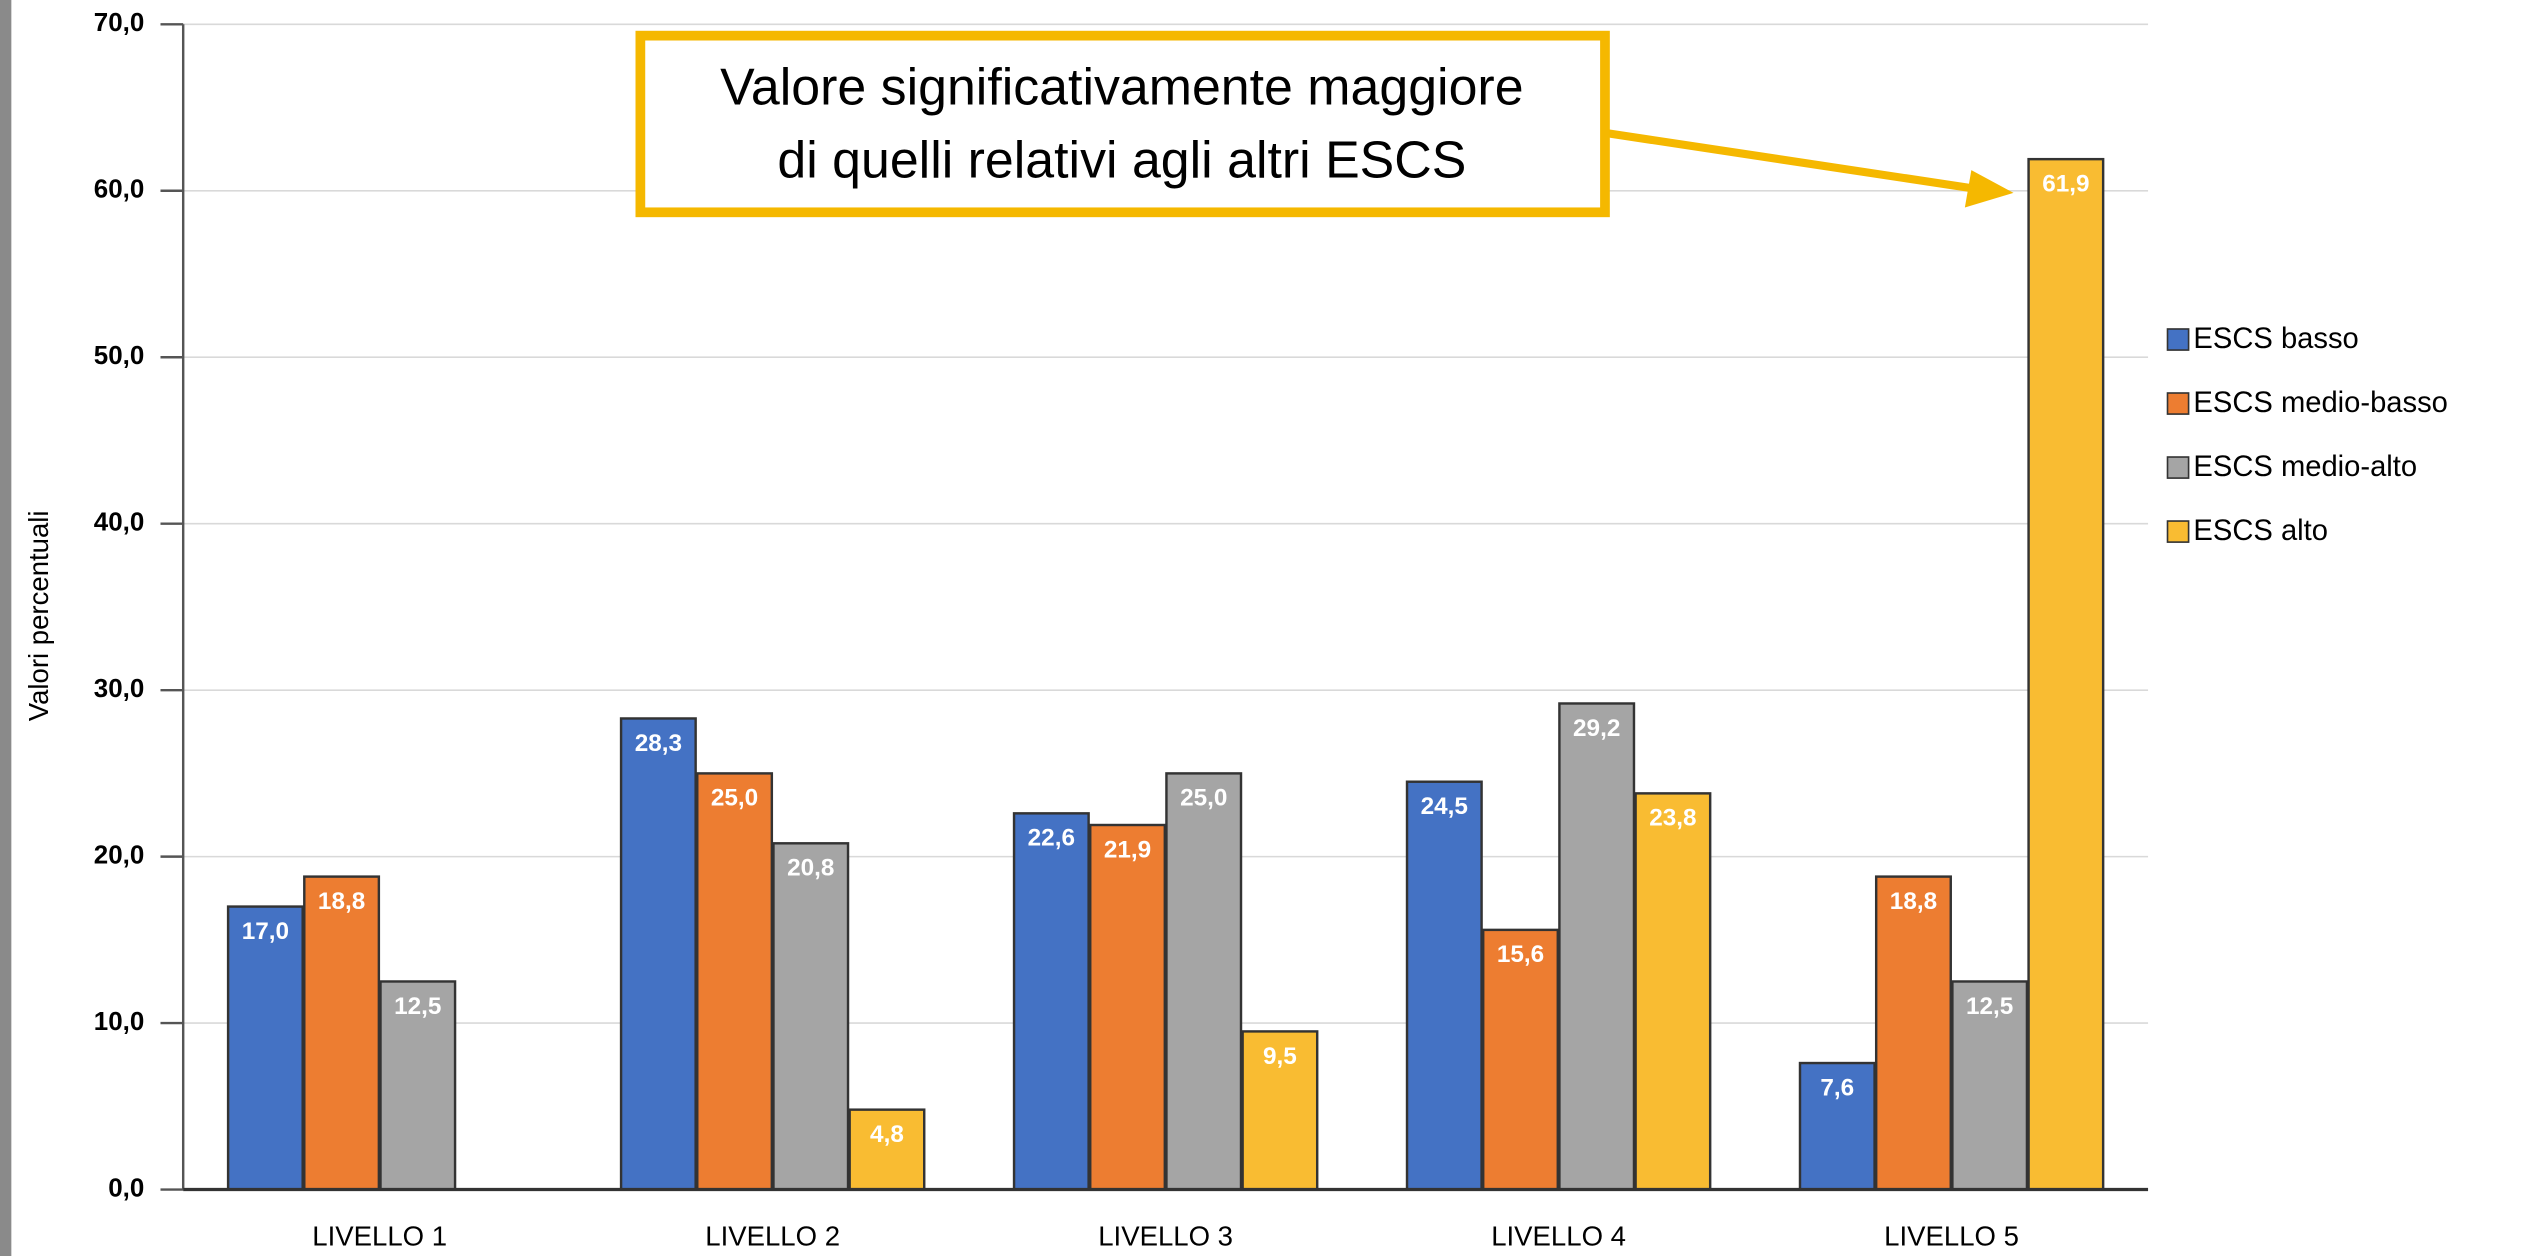 The image size is (2542, 1256). I want to click on annotation-text: Valore significativamente maggiore, so click(1121, 86).